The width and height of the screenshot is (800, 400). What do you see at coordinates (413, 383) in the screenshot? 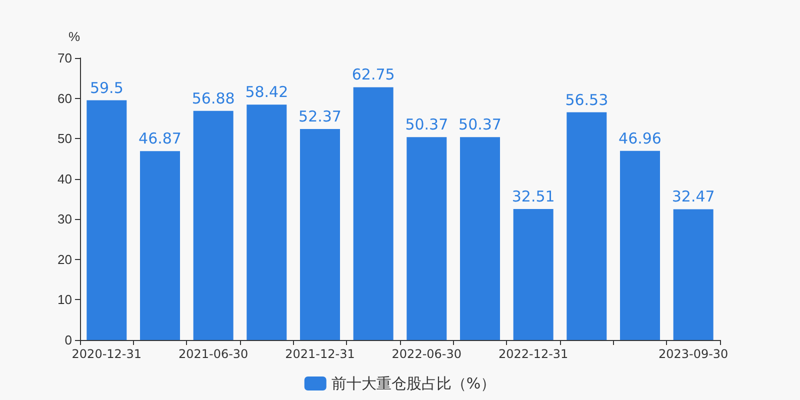
I see `legend-label: 前十大重仓股占比（%）` at bounding box center [413, 383].